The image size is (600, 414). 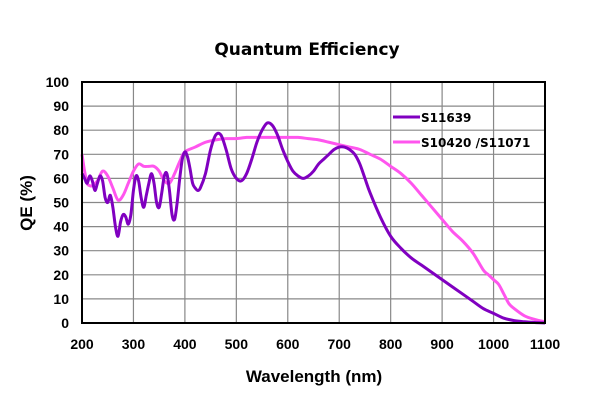 I want to click on x-tick-label: 700, so click(x=340, y=344).